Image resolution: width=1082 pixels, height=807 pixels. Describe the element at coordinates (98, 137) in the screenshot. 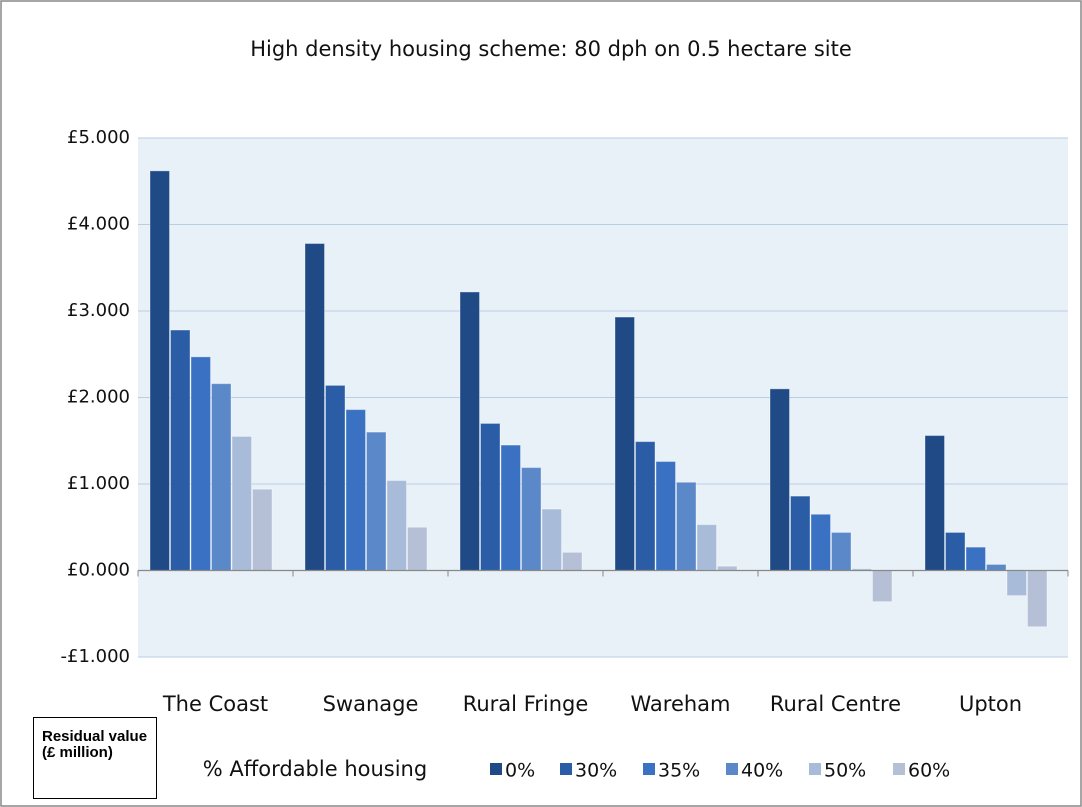

I see `y-tick-label: £5.000` at that location.